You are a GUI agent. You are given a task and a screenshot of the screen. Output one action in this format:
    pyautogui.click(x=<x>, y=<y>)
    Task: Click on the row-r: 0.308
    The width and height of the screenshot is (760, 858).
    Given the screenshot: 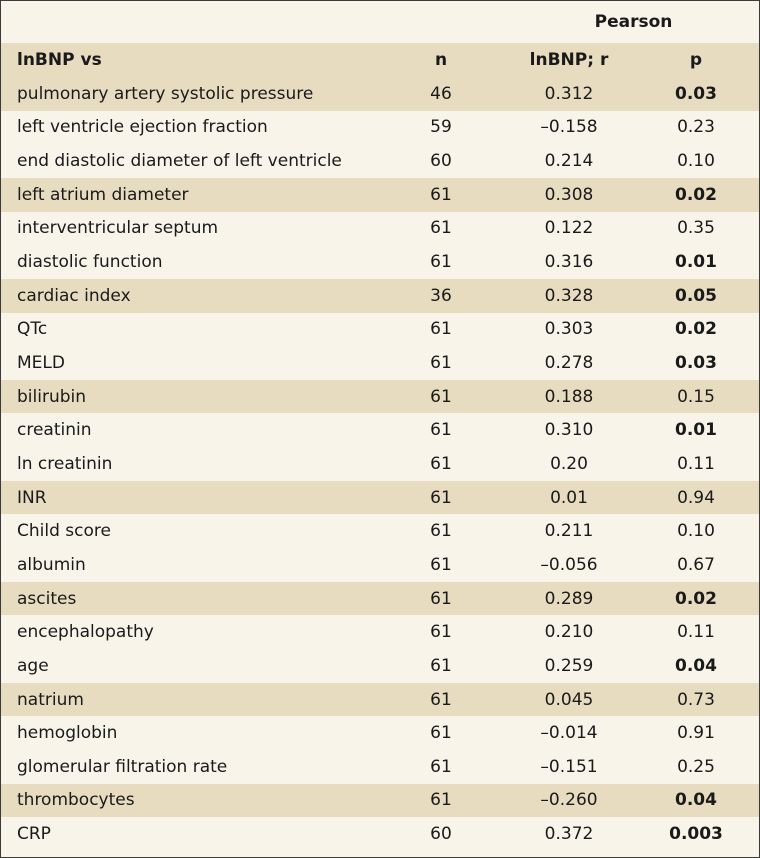 What is the action you would take?
    pyautogui.click(x=569, y=194)
    